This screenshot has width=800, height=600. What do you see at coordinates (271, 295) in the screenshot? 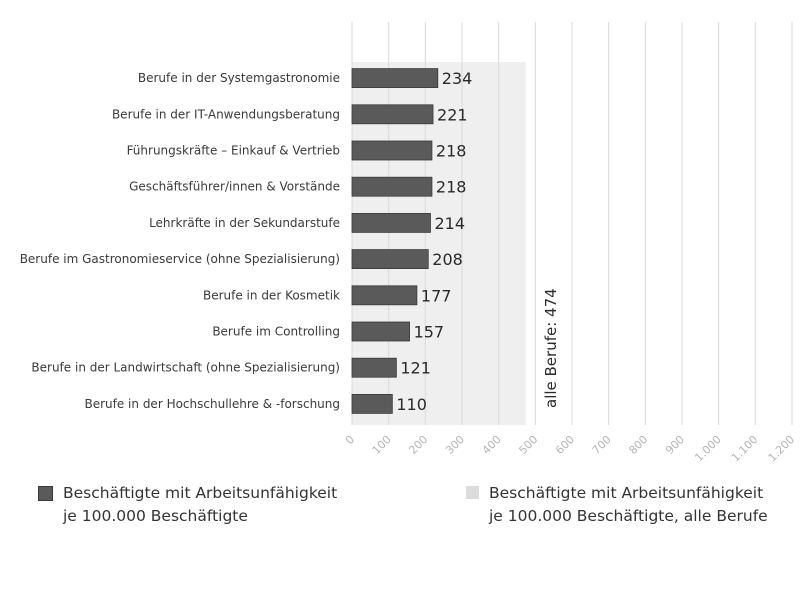
I see `category-label-6: Berufe in der Kosmetik` at bounding box center [271, 295].